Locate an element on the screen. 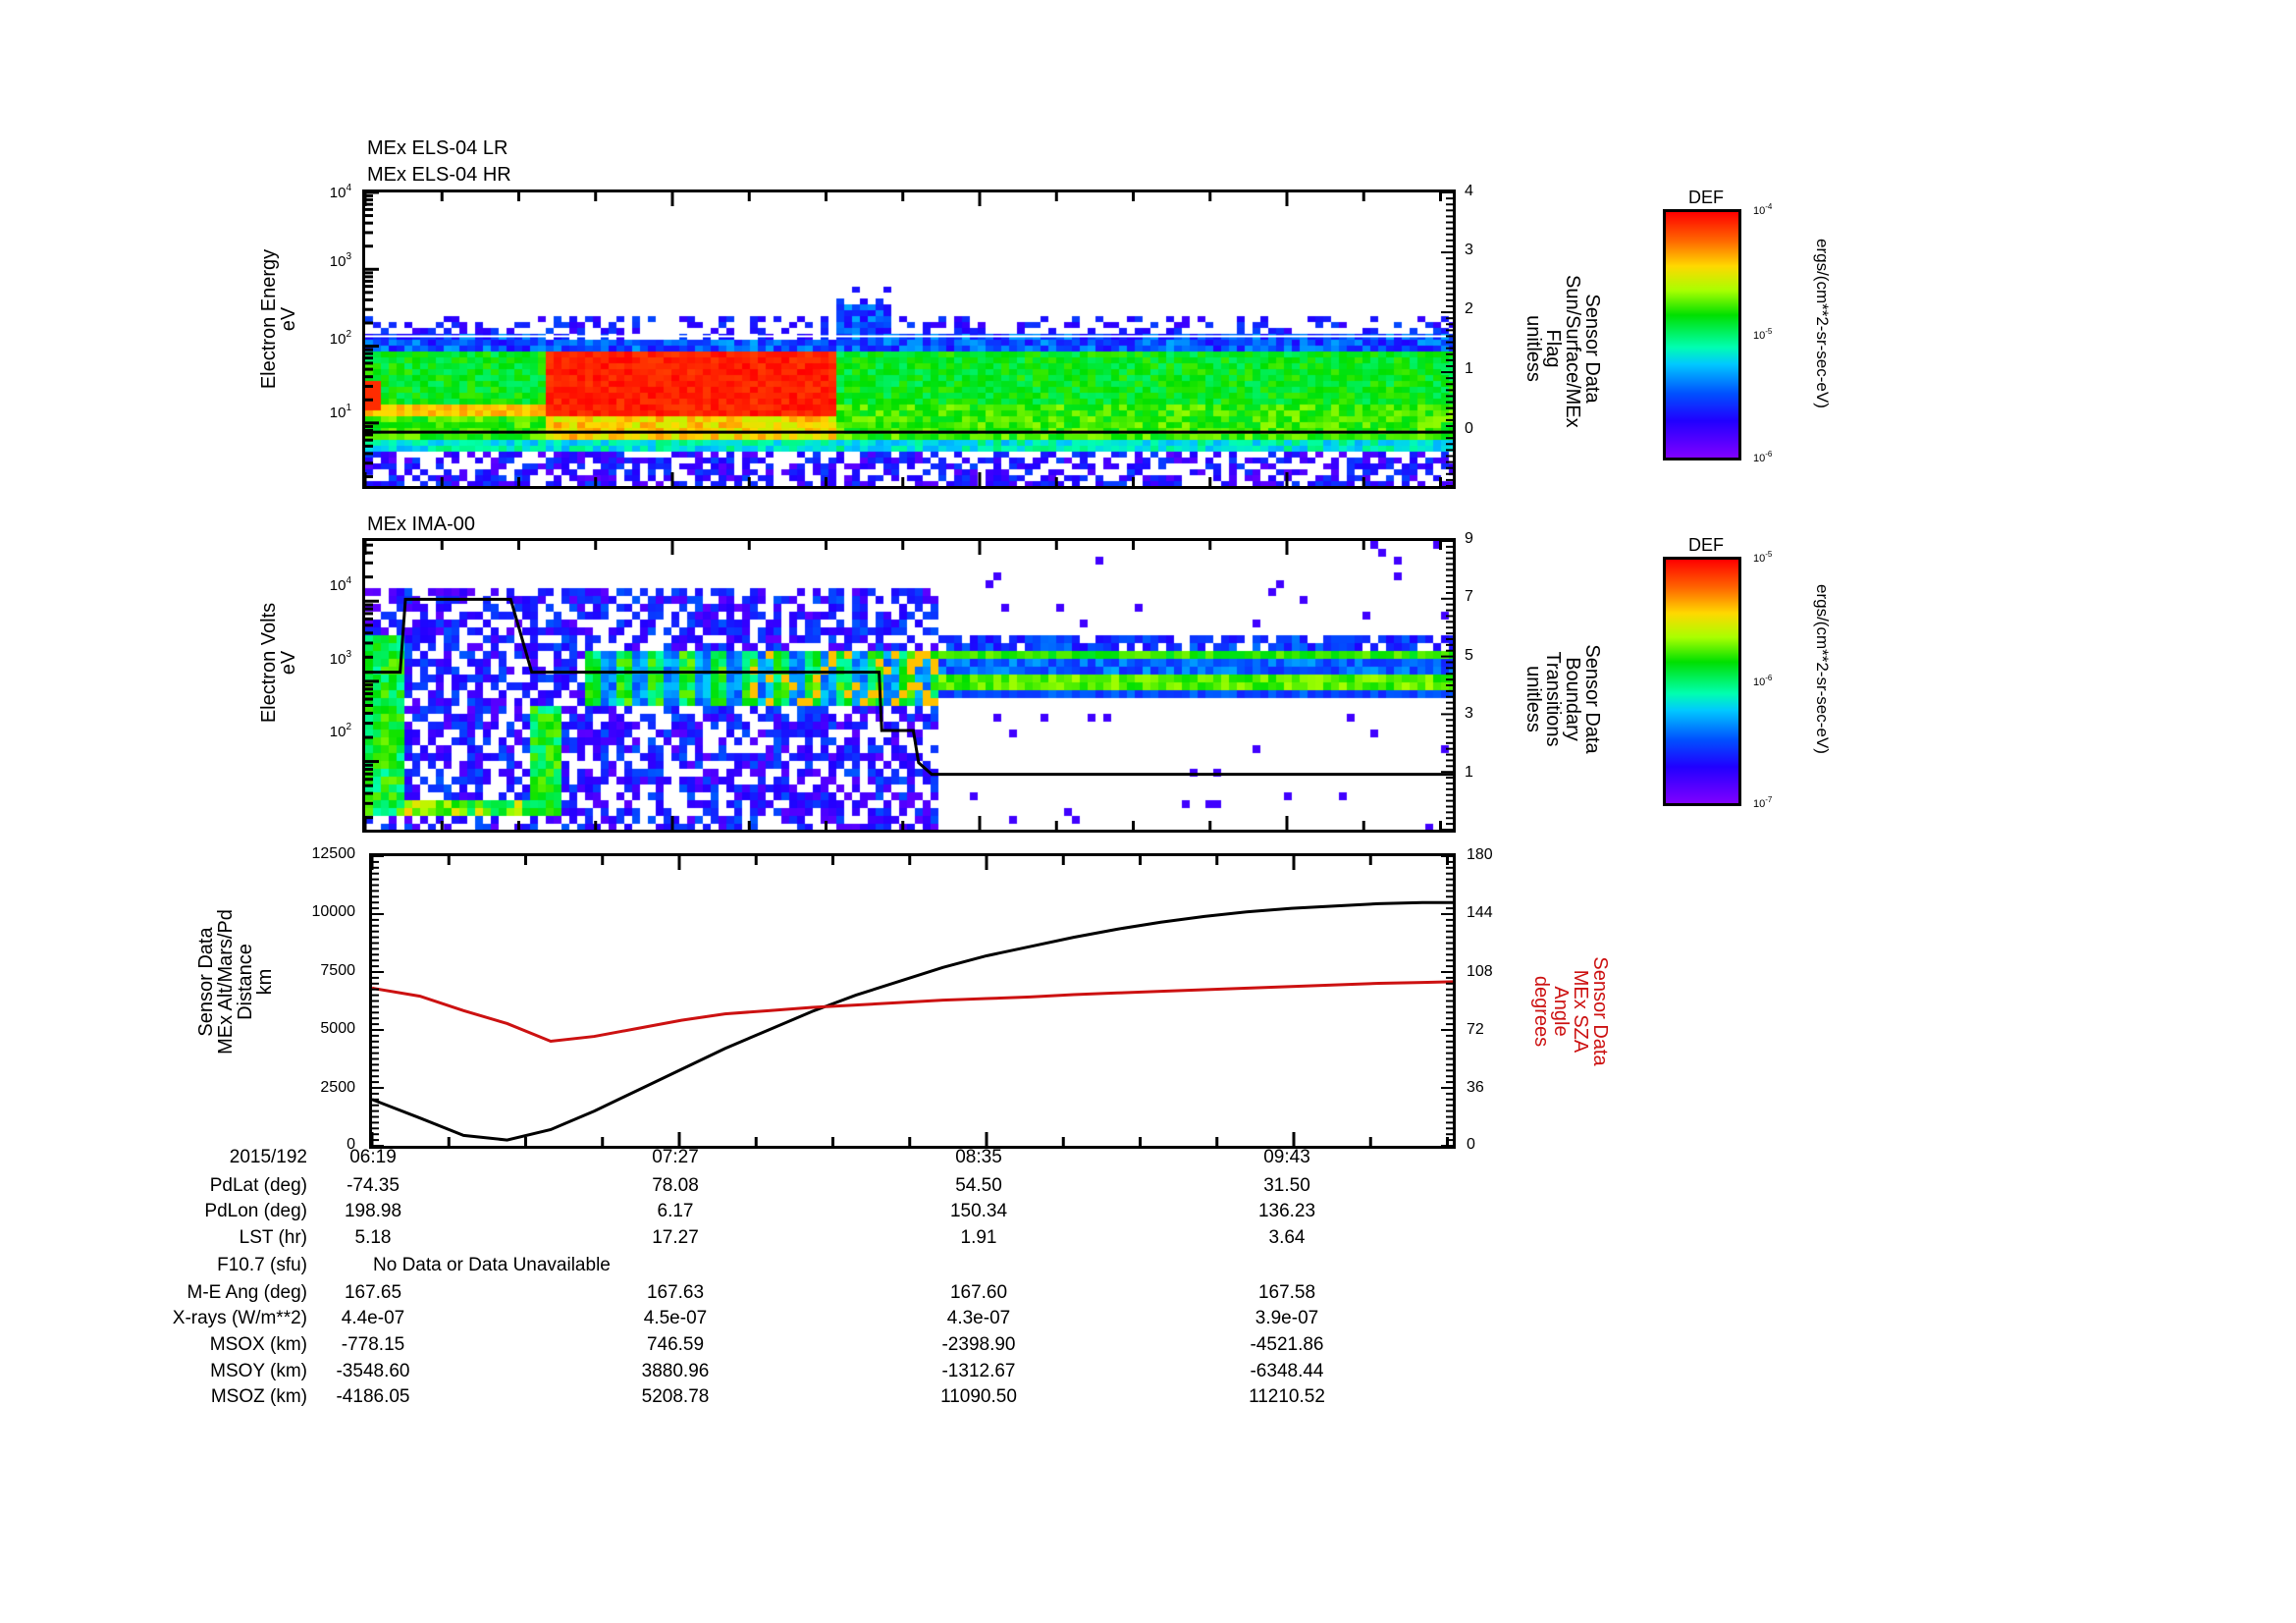 This screenshot has width=2296, height=1623. table-cell: 3.9e-07 is located at coordinates (1287, 1318).